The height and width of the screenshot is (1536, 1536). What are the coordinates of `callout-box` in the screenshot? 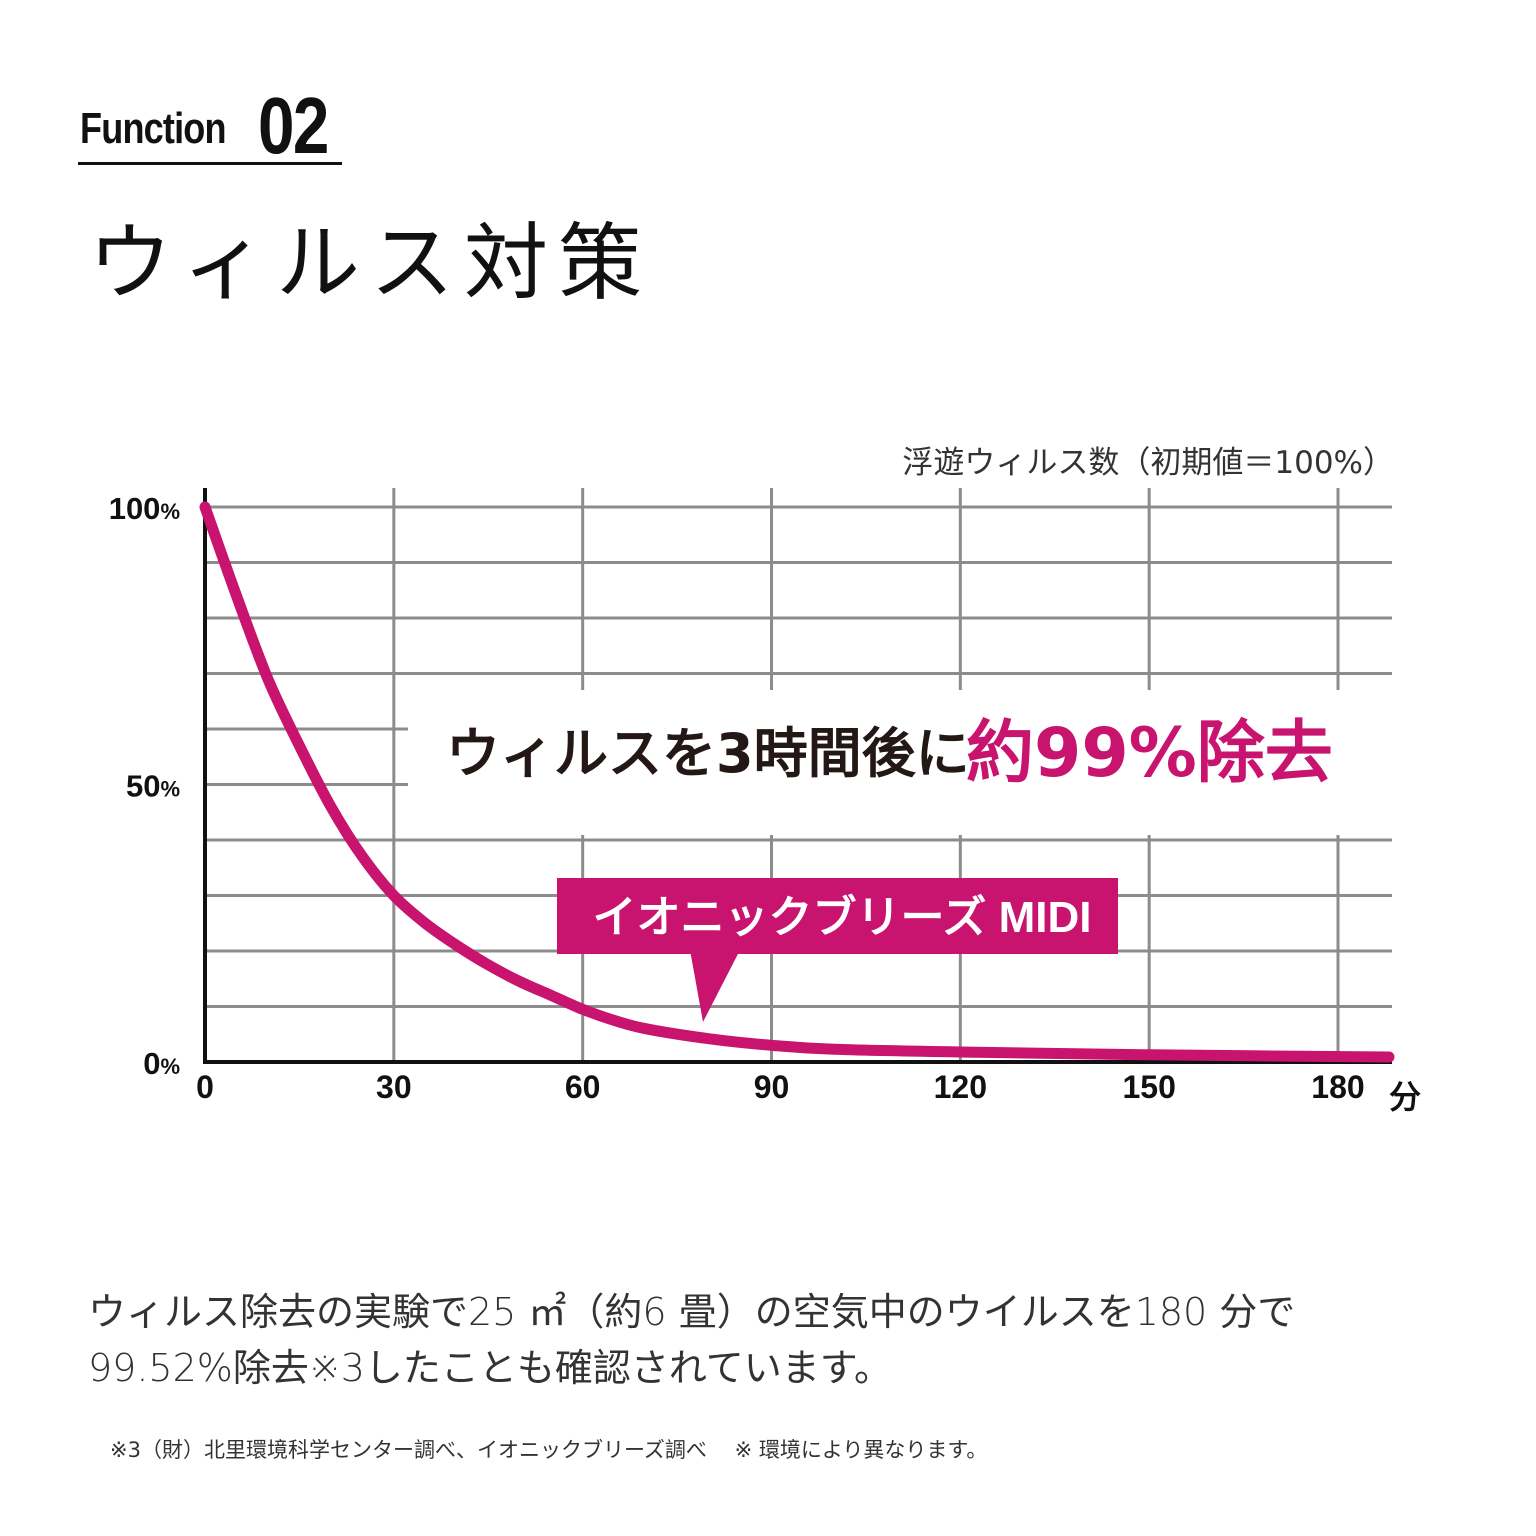 It's located at (837, 916).